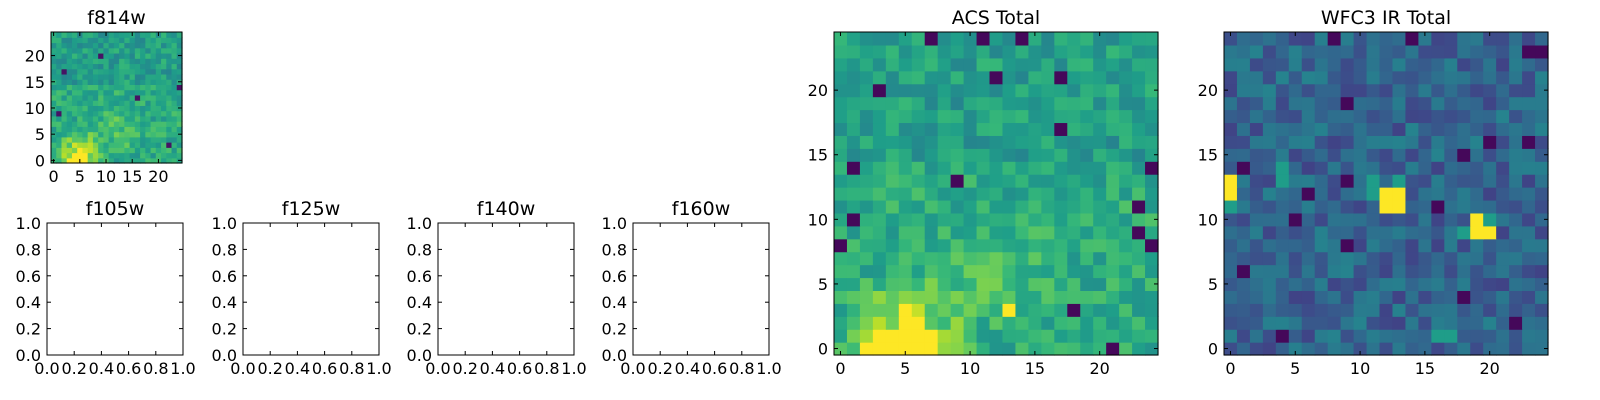 This screenshot has height=400, width=1600. Describe the element at coordinates (1425, 368) in the screenshot. I see `x-tick-label: 15` at that location.